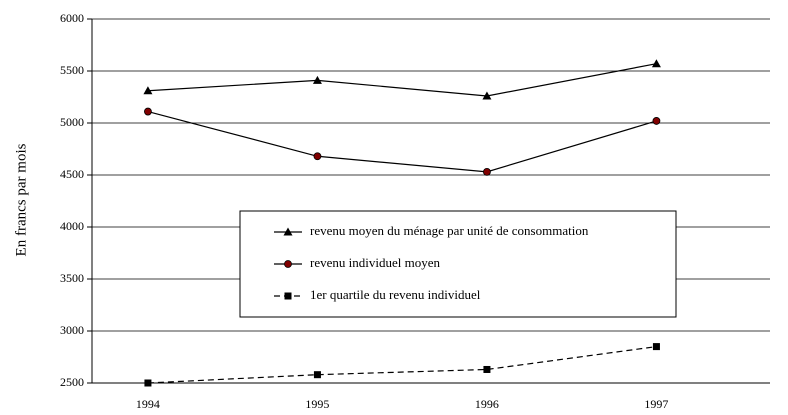  I want to click on legend-box, so click(458, 264).